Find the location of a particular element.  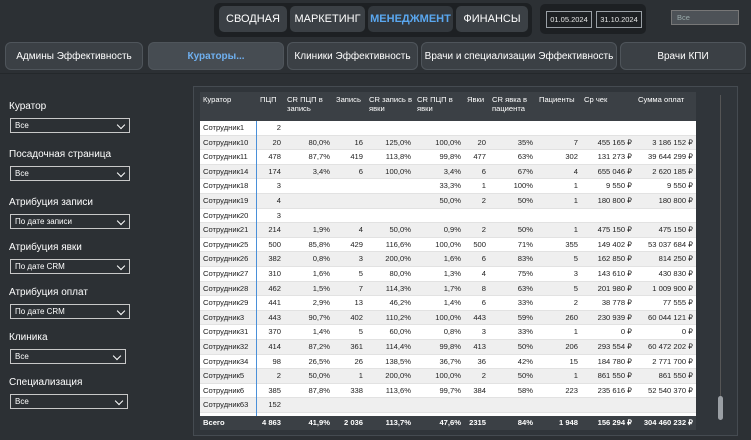

table-cell: Сотрудник19 is located at coordinates (225, 201).